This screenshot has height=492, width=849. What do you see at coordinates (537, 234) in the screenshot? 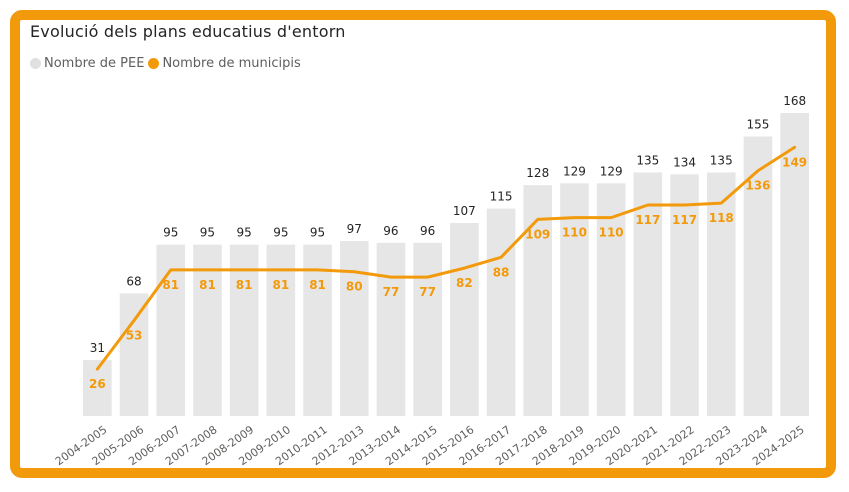
I see `line-label: 109` at bounding box center [537, 234].